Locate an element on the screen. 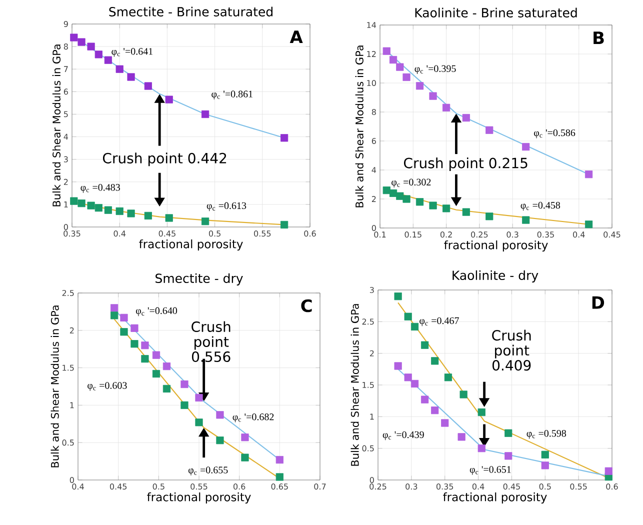  x-tick-label: 0.65 is located at coordinates (279, 487).